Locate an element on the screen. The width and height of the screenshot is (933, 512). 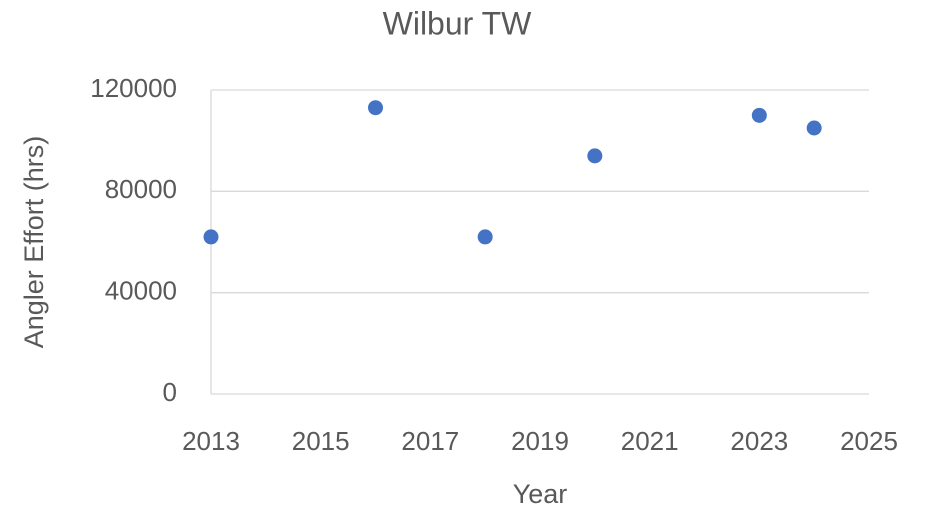
x-tick-label: 2021 is located at coordinates (650, 441).